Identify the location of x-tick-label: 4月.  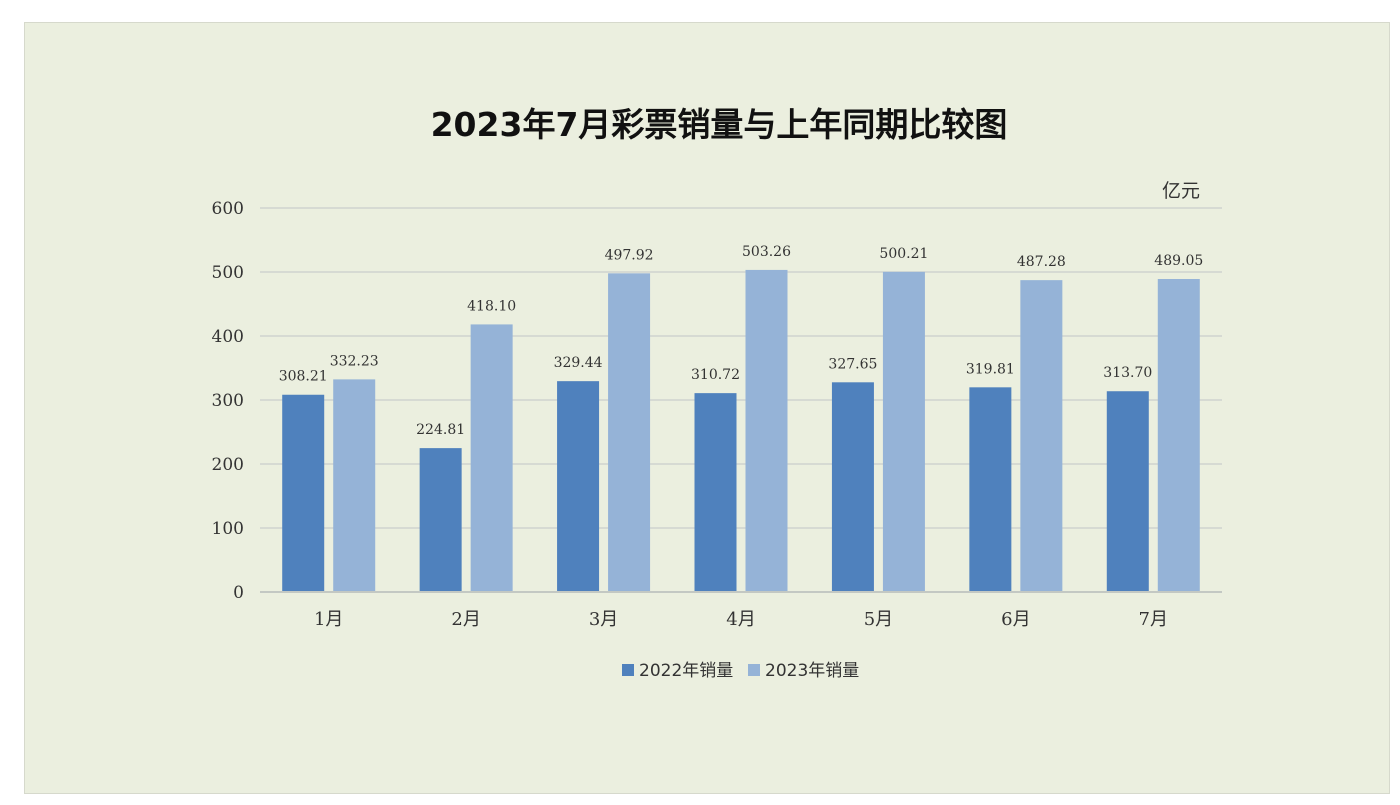
(740, 619).